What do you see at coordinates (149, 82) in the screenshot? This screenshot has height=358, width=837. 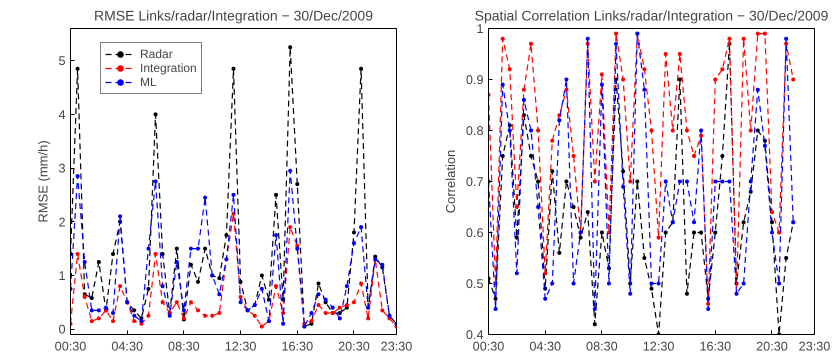 I see `legend-label: ML` at bounding box center [149, 82].